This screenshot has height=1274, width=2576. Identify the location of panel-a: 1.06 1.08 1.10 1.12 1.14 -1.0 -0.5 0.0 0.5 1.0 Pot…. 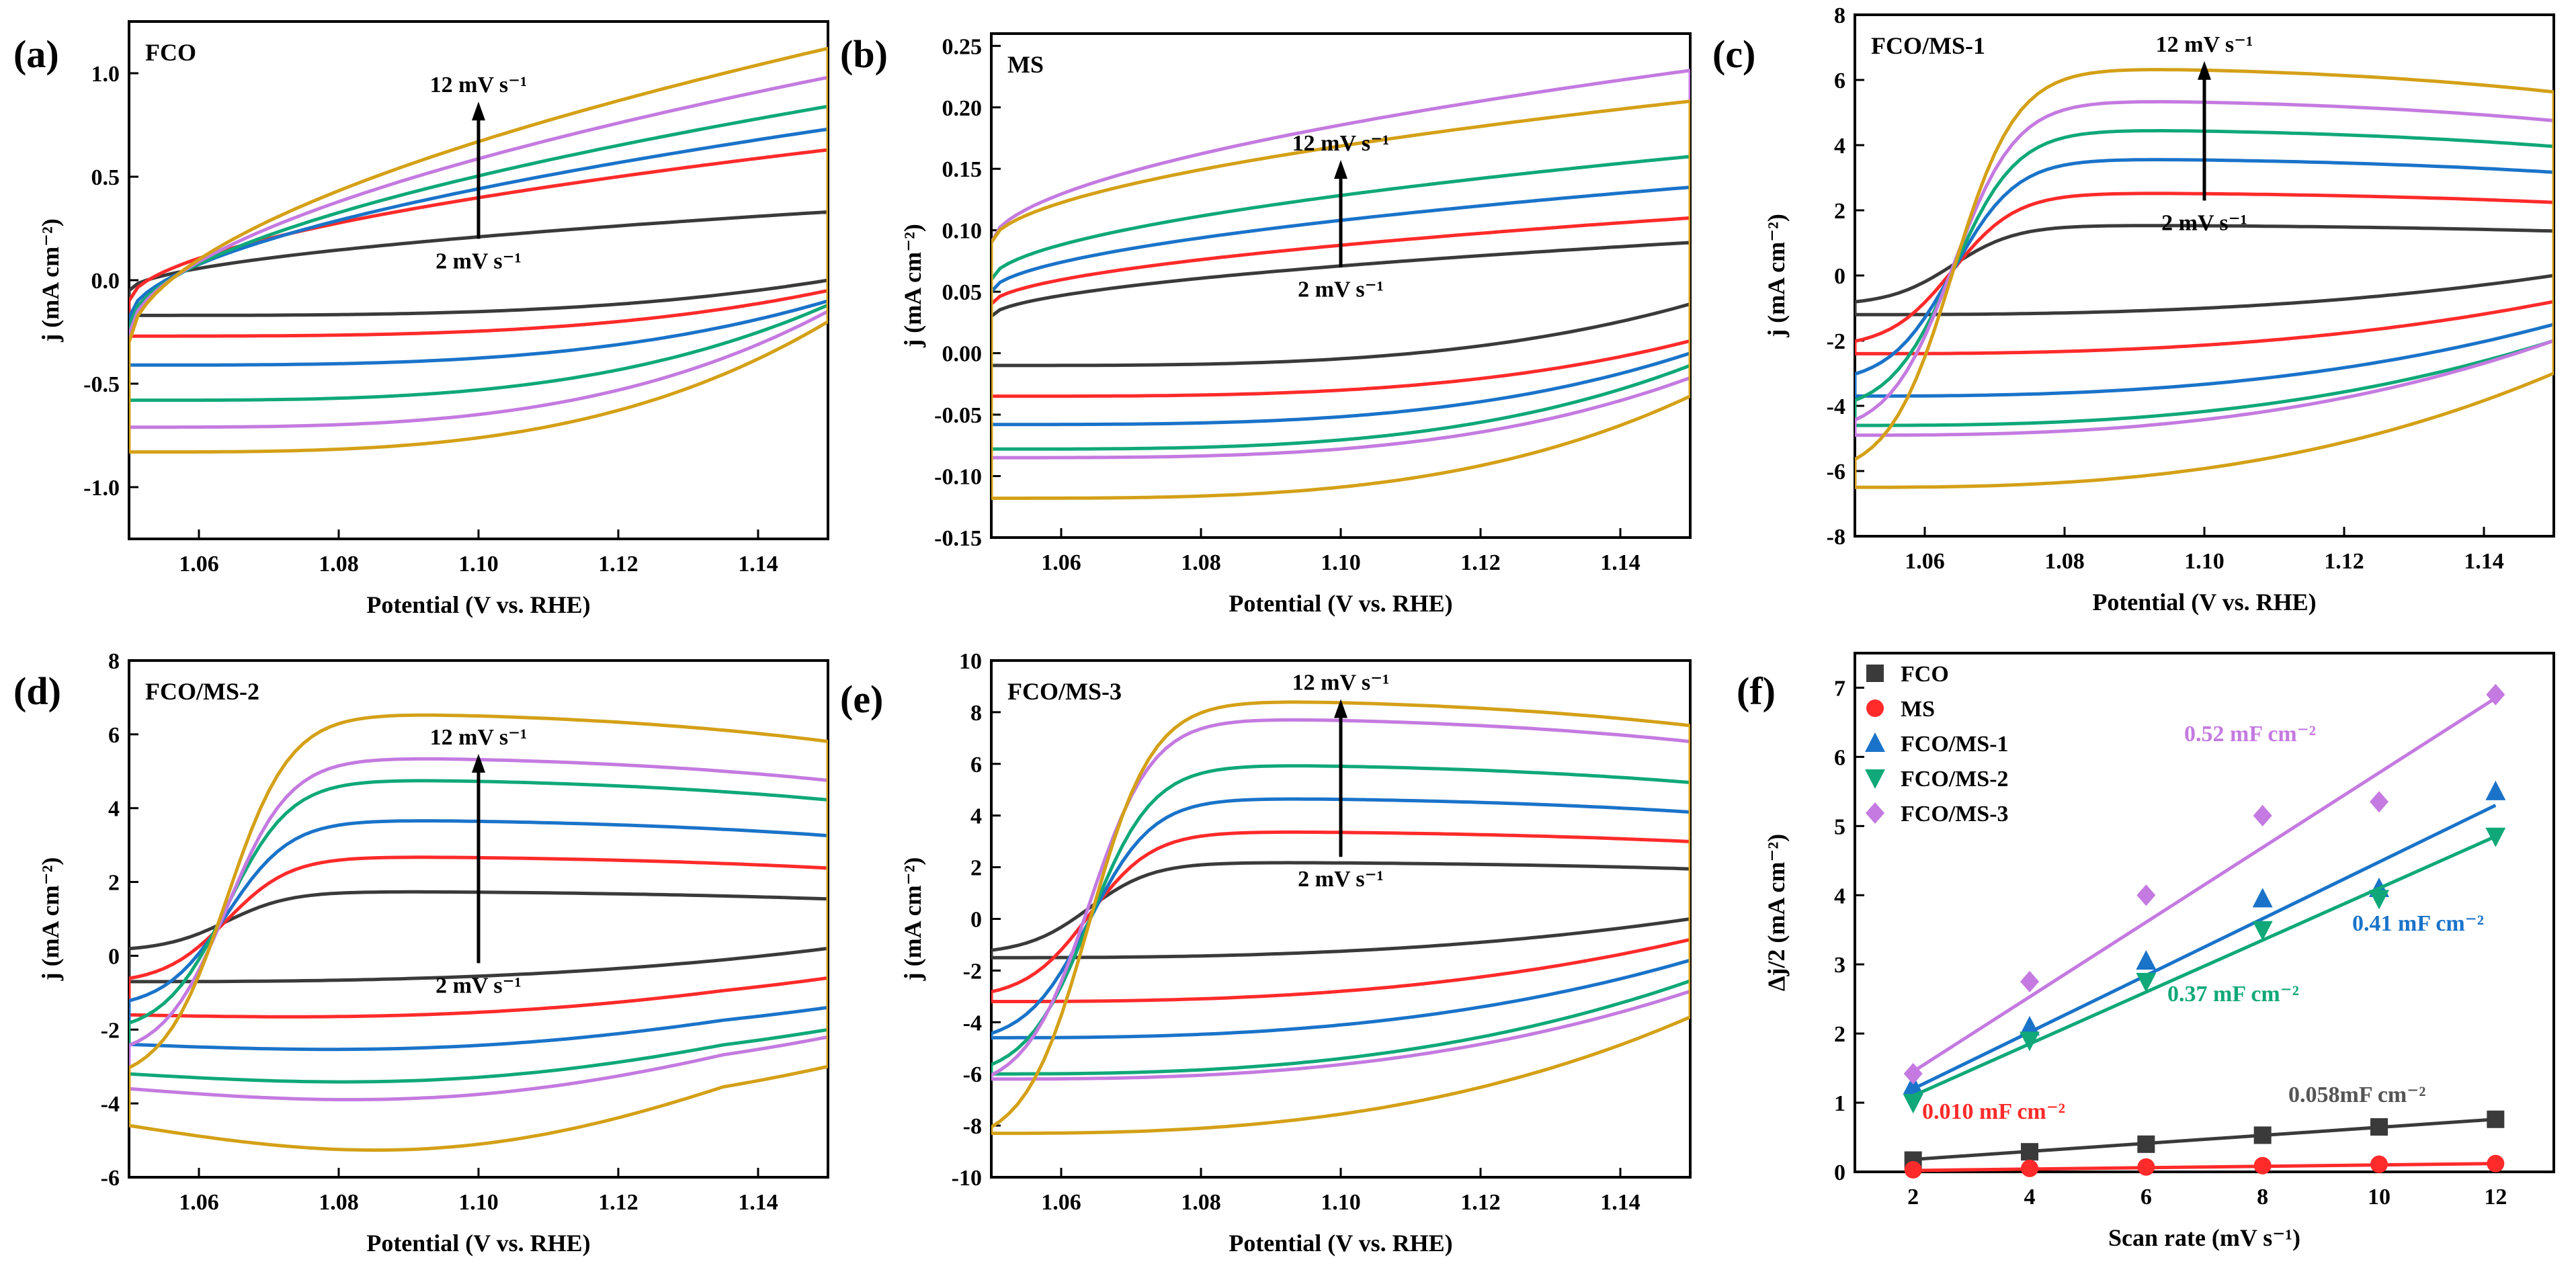
(421, 319).